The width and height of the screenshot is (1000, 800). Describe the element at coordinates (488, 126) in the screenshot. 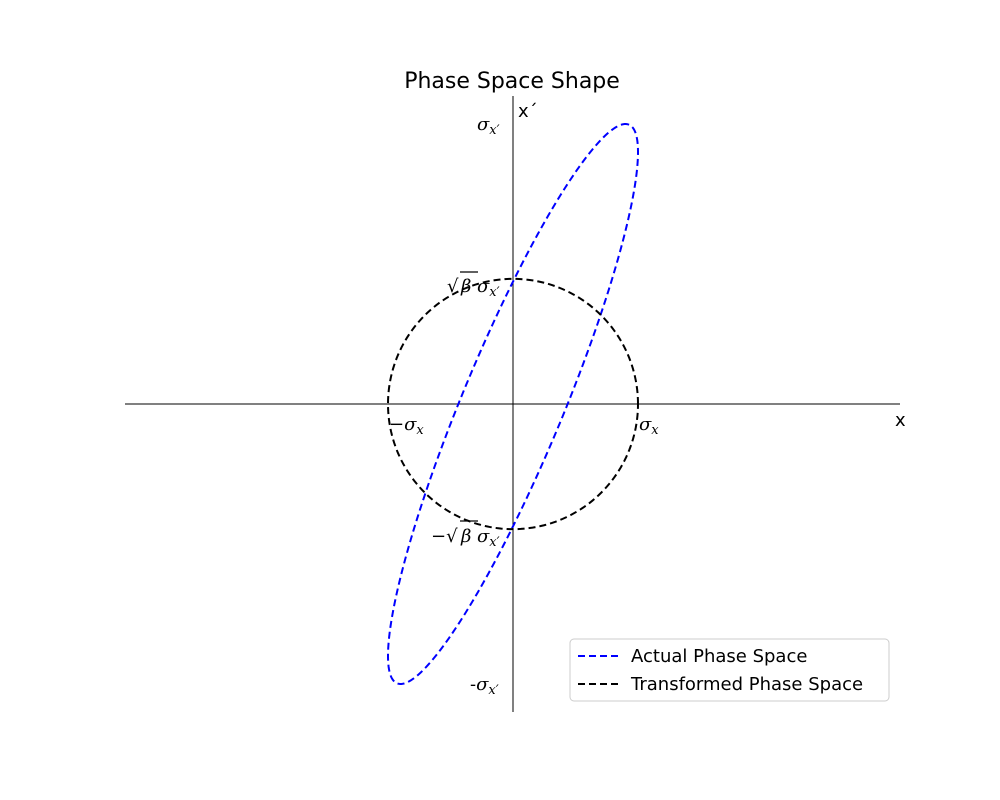

I see `y-tick-sigma-xp: σx′` at that location.